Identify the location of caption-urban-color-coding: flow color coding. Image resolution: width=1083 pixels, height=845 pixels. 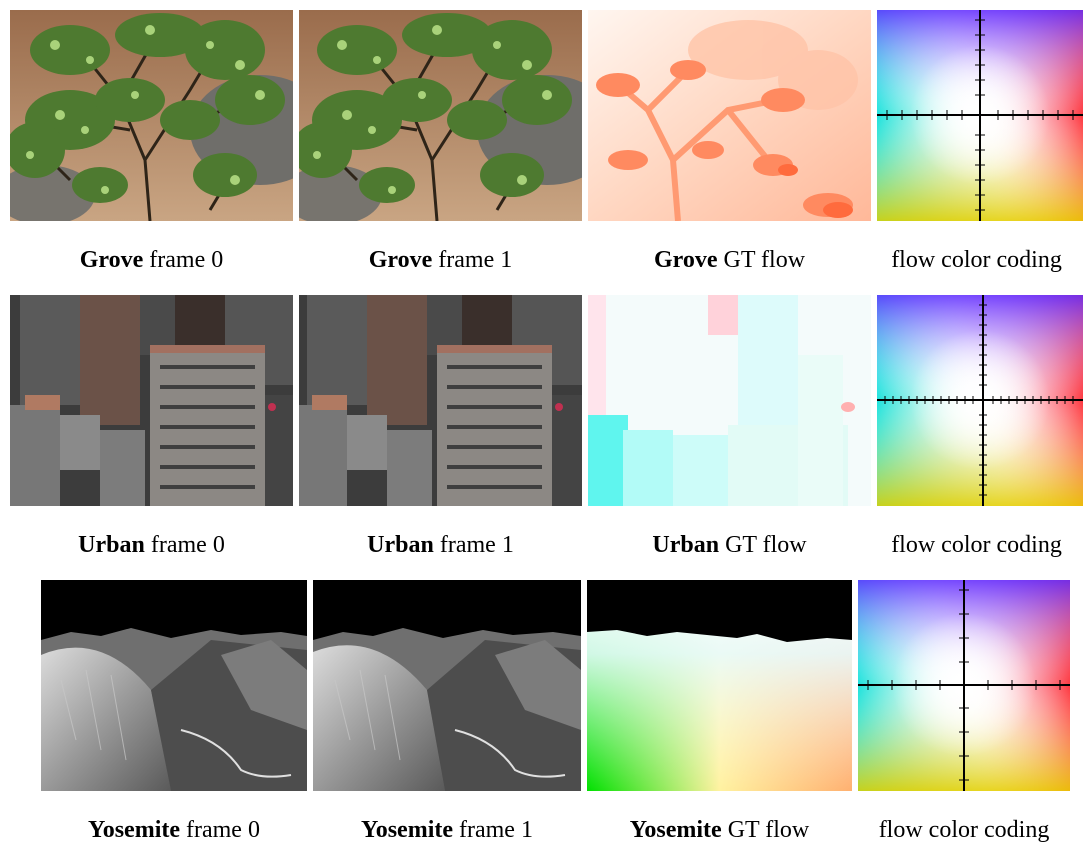
(976, 545).